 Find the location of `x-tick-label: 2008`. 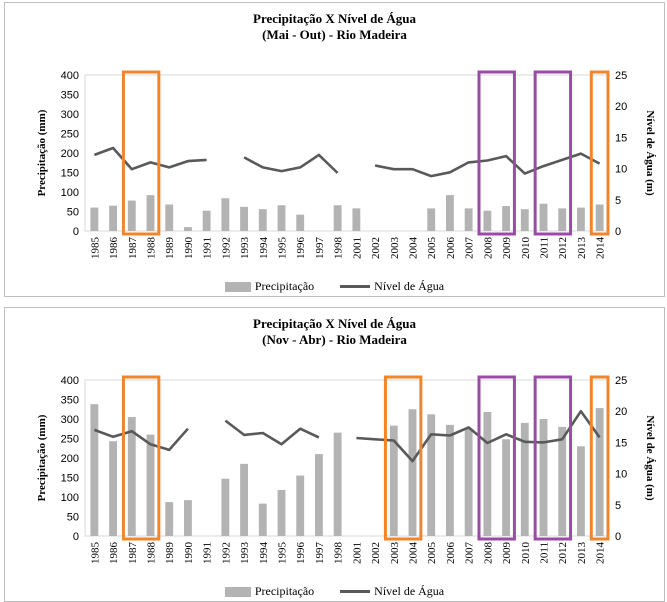

x-tick-label: 2008 is located at coordinates (488, 553).